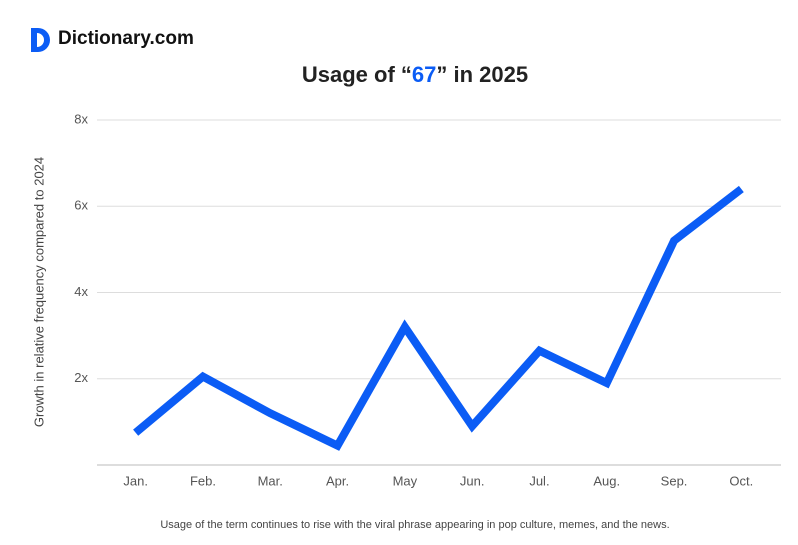 This screenshot has width=798, height=545. What do you see at coordinates (270, 480) in the screenshot?
I see `x-tick-label: Mar.` at bounding box center [270, 480].